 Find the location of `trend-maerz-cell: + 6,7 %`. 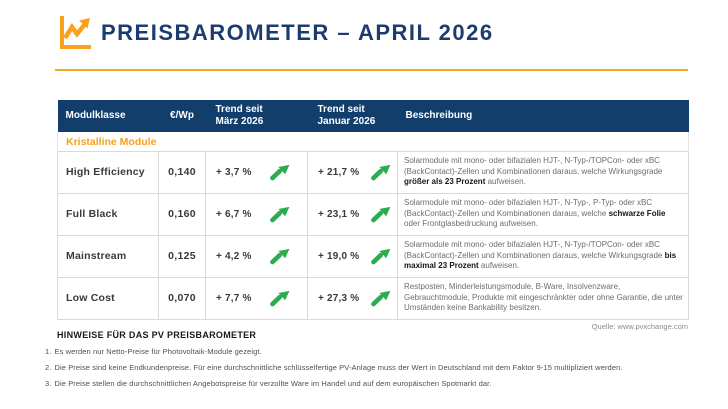

trend-maerz-cell: + 6,7 % is located at coordinates (256, 214).